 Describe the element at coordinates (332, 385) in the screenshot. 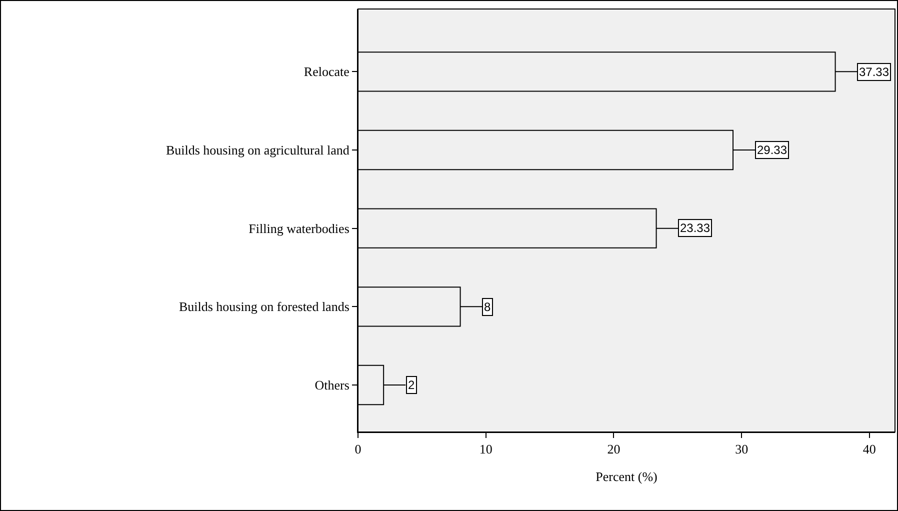

I see `y-tick-label: Others` at that location.